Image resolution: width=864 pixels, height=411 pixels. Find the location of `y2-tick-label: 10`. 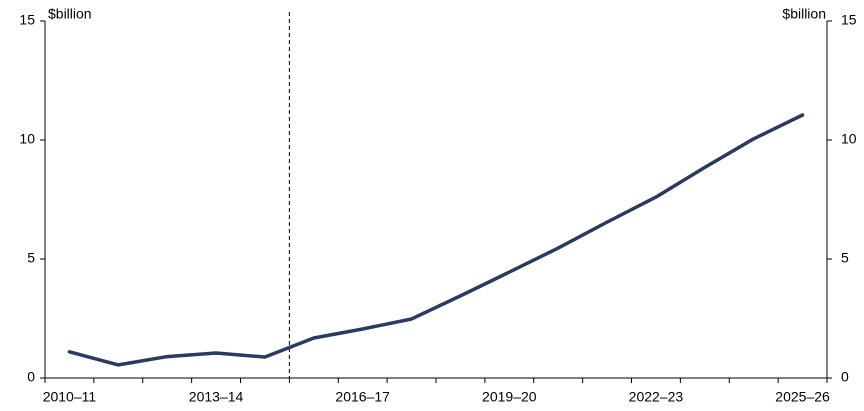

y2-tick-label: 10 is located at coordinates (849, 139).